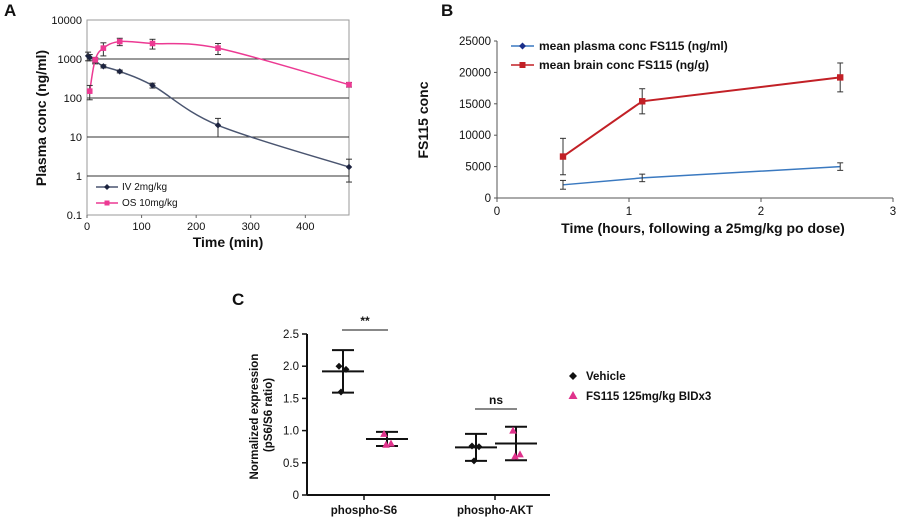 This screenshot has width=900, height=530. I want to click on chart-a-y-ticks: 0.1 1 10 100 1000 10000, so click(66, 118).